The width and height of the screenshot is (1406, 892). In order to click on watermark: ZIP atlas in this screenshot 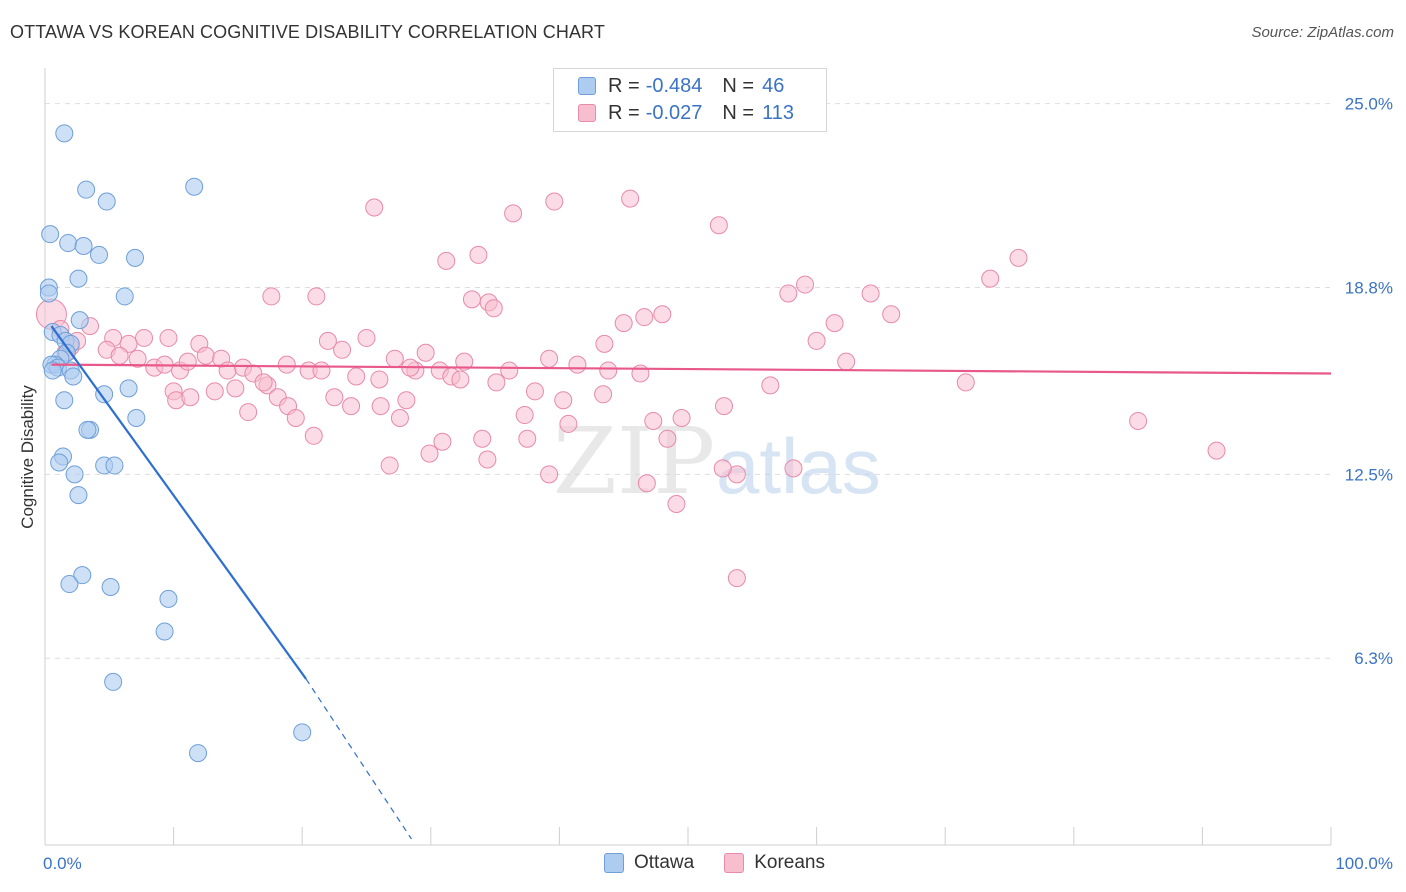, I will do `click(717, 461)`.